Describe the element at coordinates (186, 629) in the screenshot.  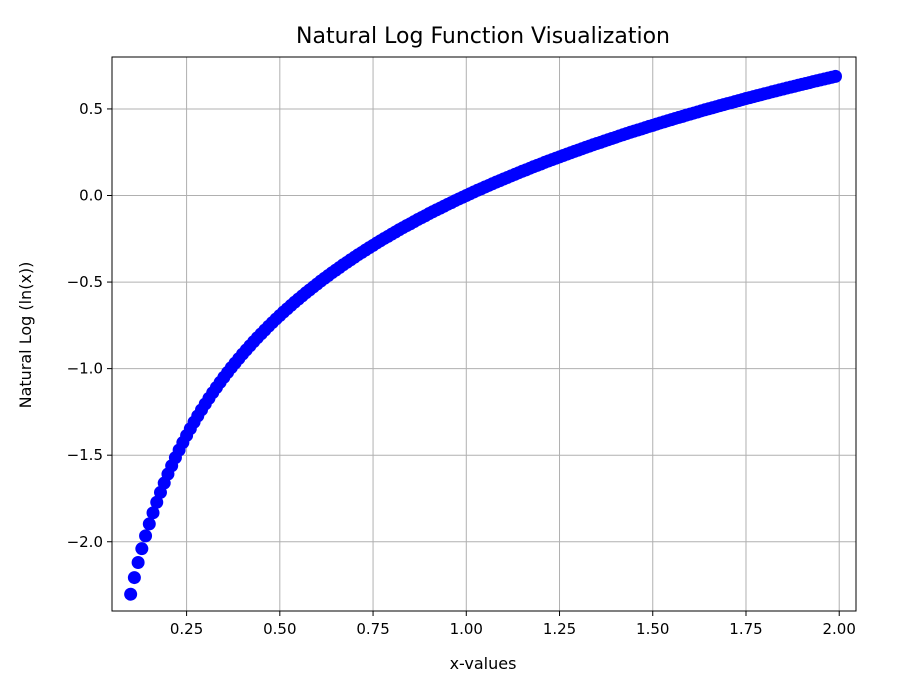
I see `x-tick-label: 0.25` at that location.